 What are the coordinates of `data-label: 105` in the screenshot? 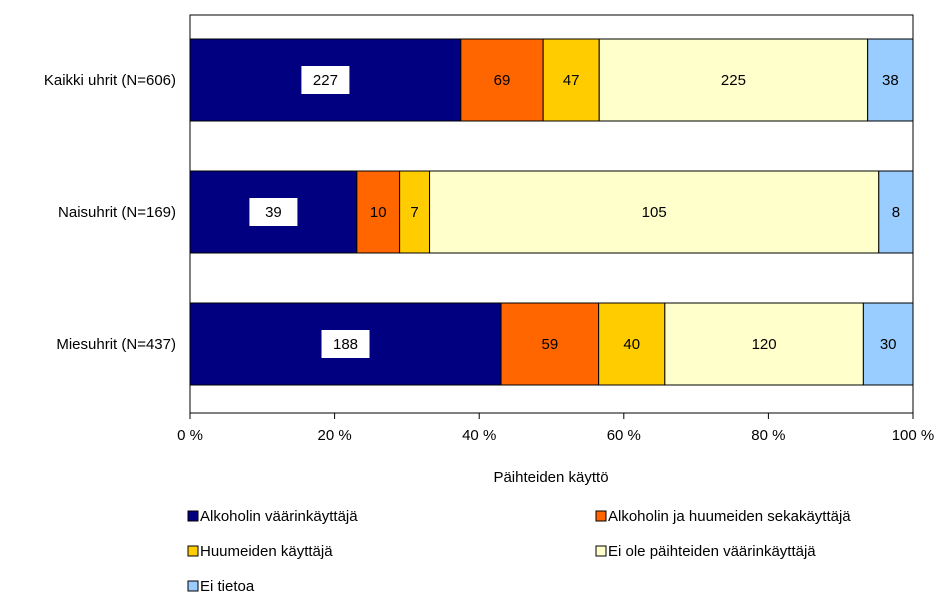 It's located at (654, 212).